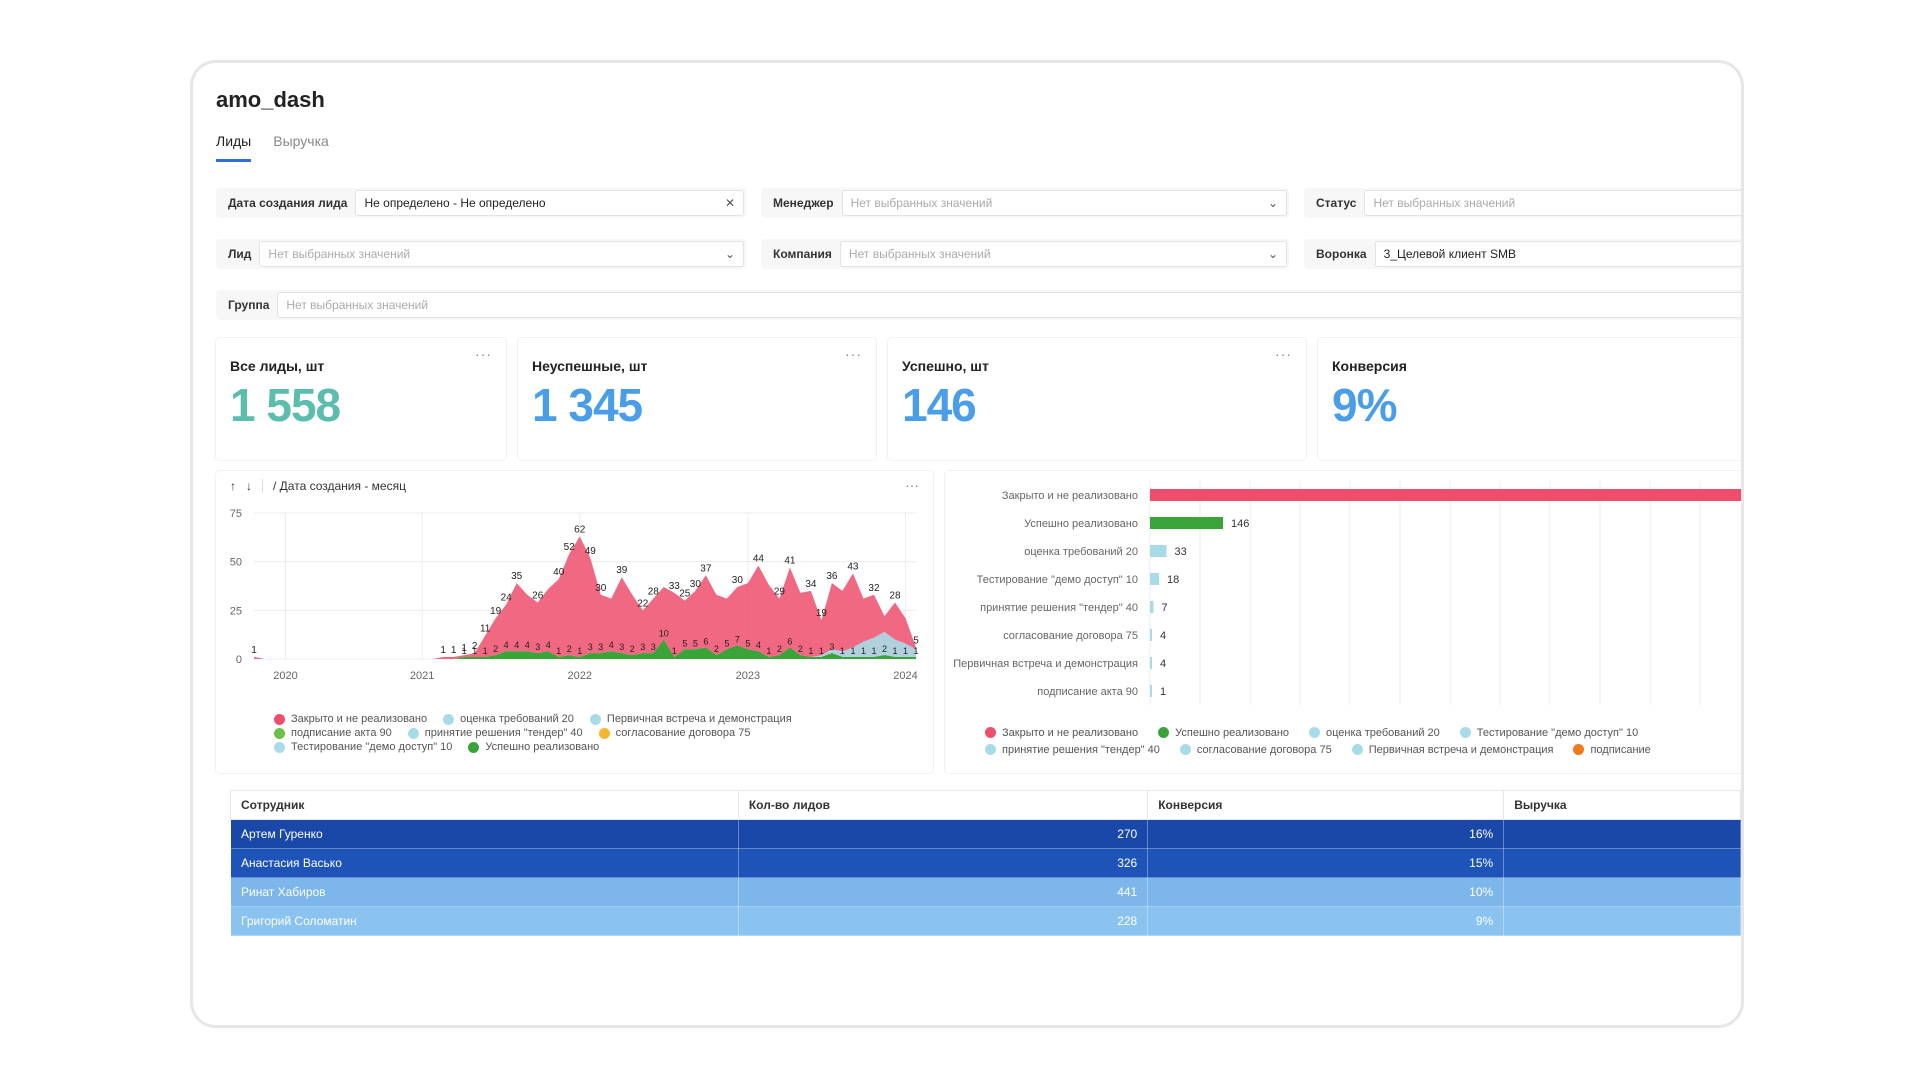 The width and height of the screenshot is (1920, 1080). What do you see at coordinates (236, 514) in the screenshot?
I see `y-tick-label: 75` at bounding box center [236, 514].